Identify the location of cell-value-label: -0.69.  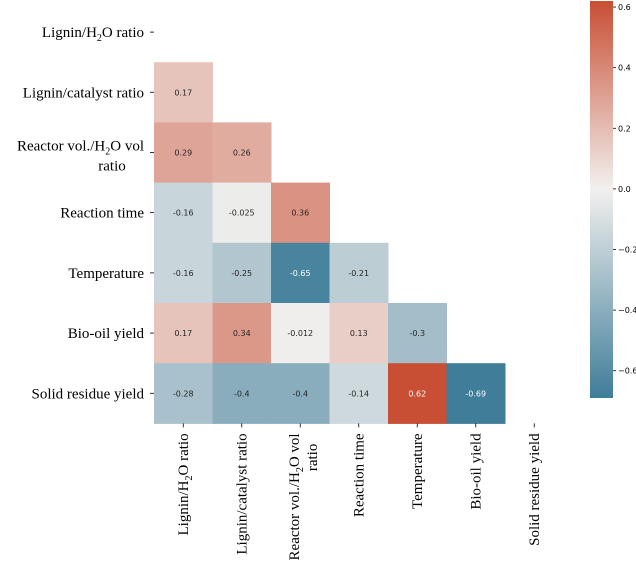
(475, 393).